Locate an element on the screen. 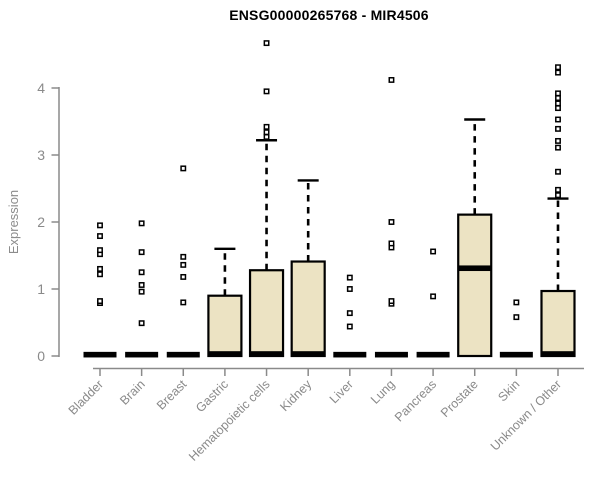  median-bar-hematopoietic-cells is located at coordinates (267, 354).